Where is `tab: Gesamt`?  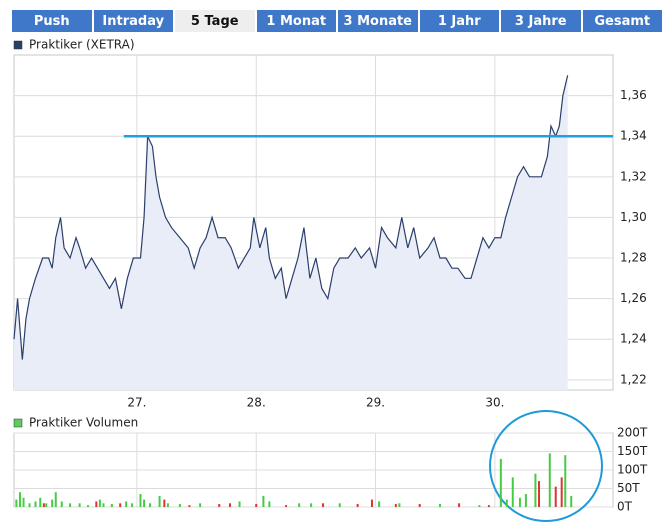 tab: Gesamt is located at coordinates (622, 21).